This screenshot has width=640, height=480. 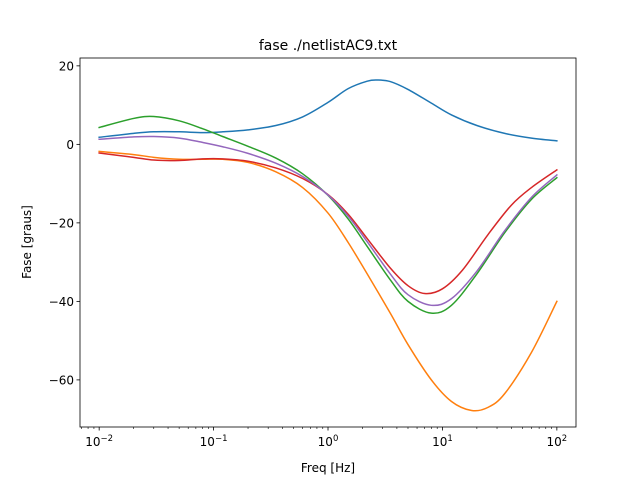 I want to click on y-tick-label: 0, so click(x=70, y=145).